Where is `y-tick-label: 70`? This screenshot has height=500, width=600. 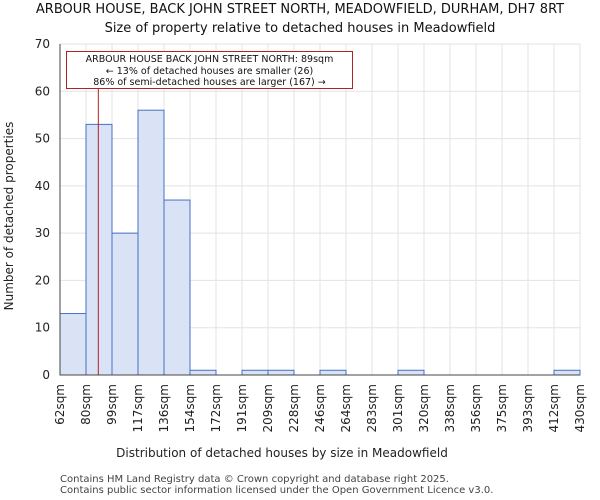 y-tick-label: 70 is located at coordinates (42, 44).